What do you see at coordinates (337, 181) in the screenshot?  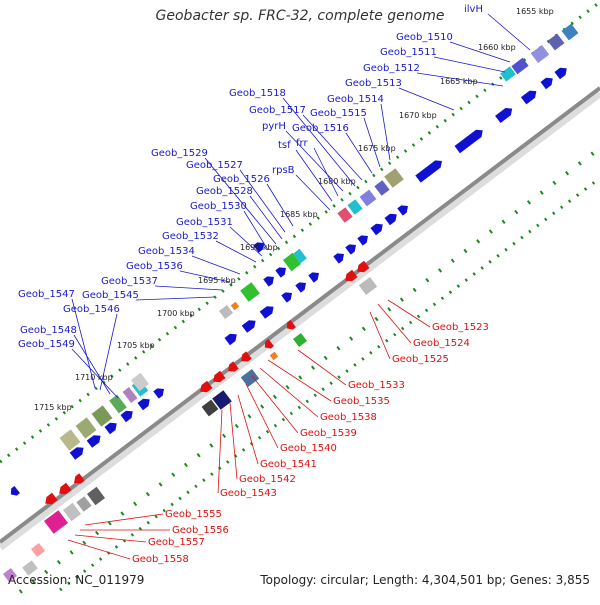 I see `kbp-tick-label: 1680 kbp` at bounding box center [337, 181].